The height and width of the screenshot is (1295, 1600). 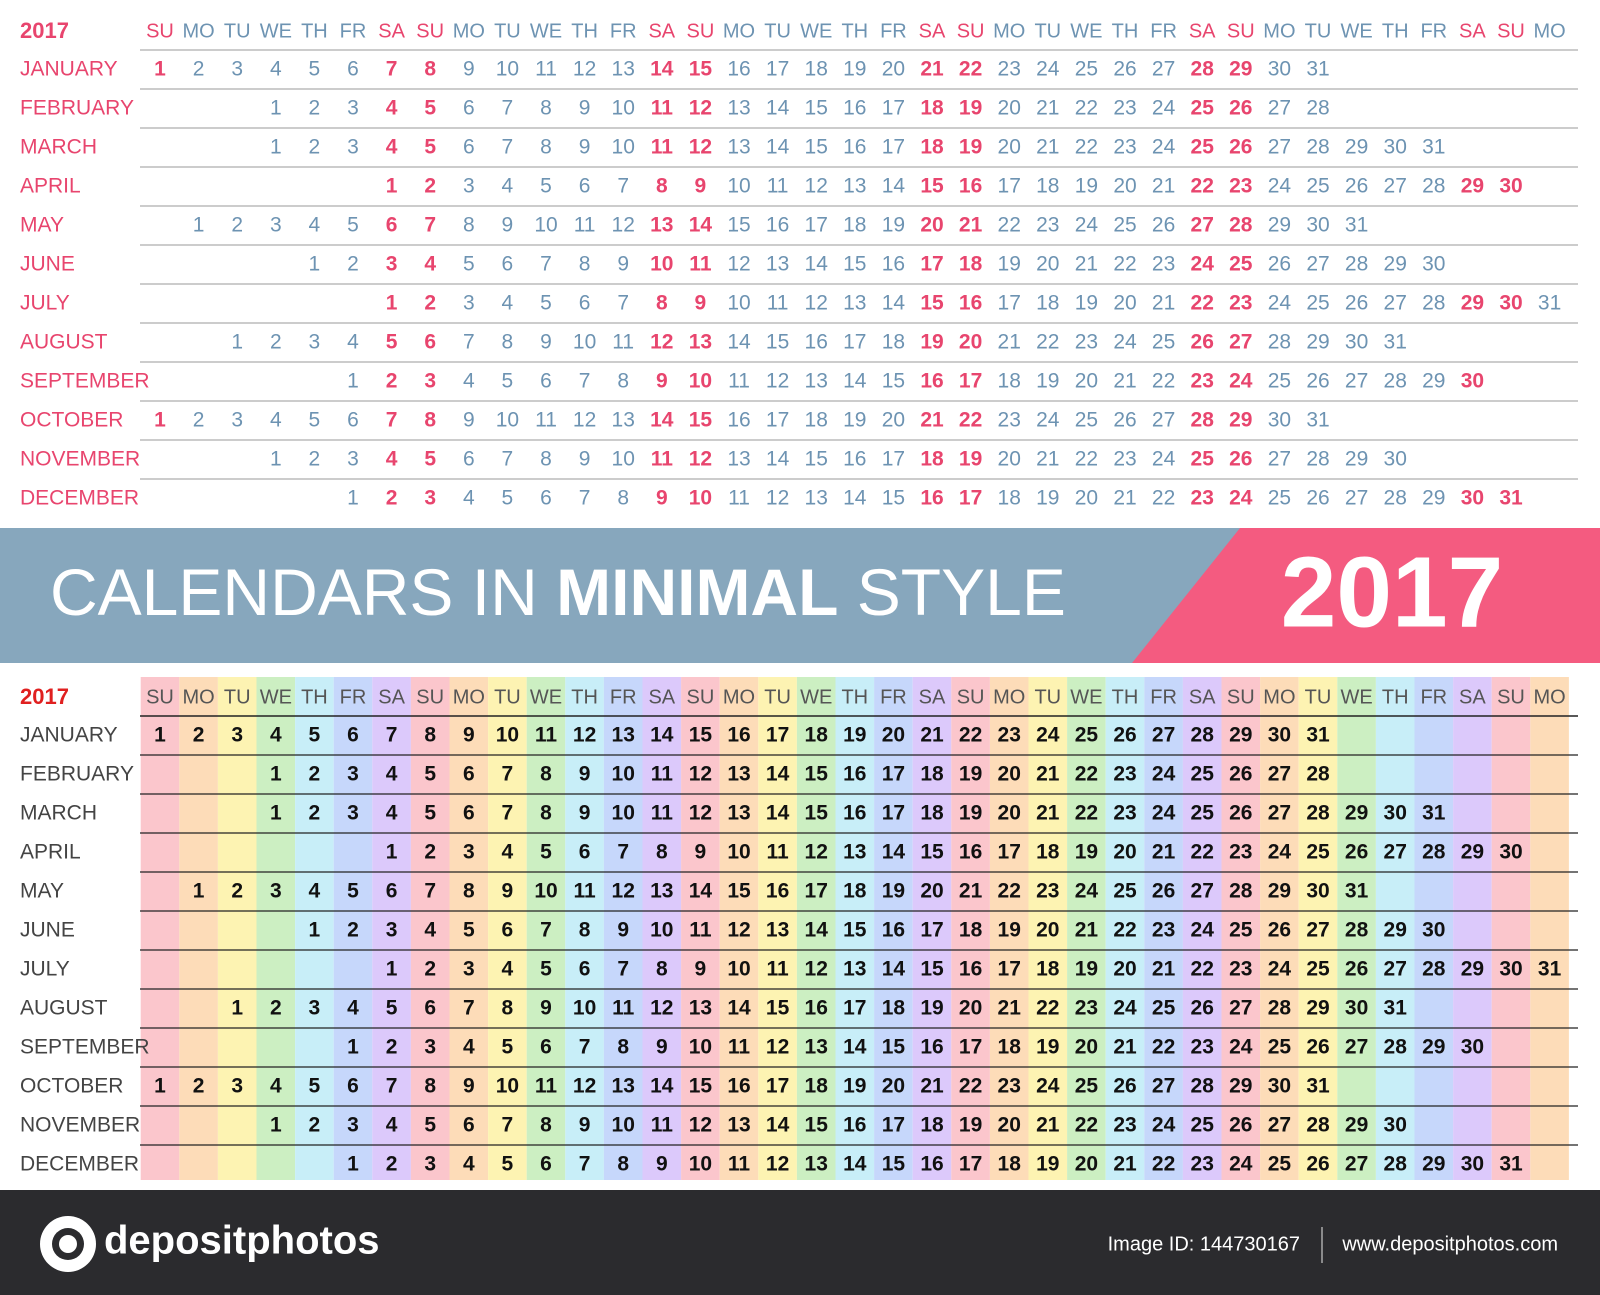 I want to click on day-number: 1, so click(x=392, y=186).